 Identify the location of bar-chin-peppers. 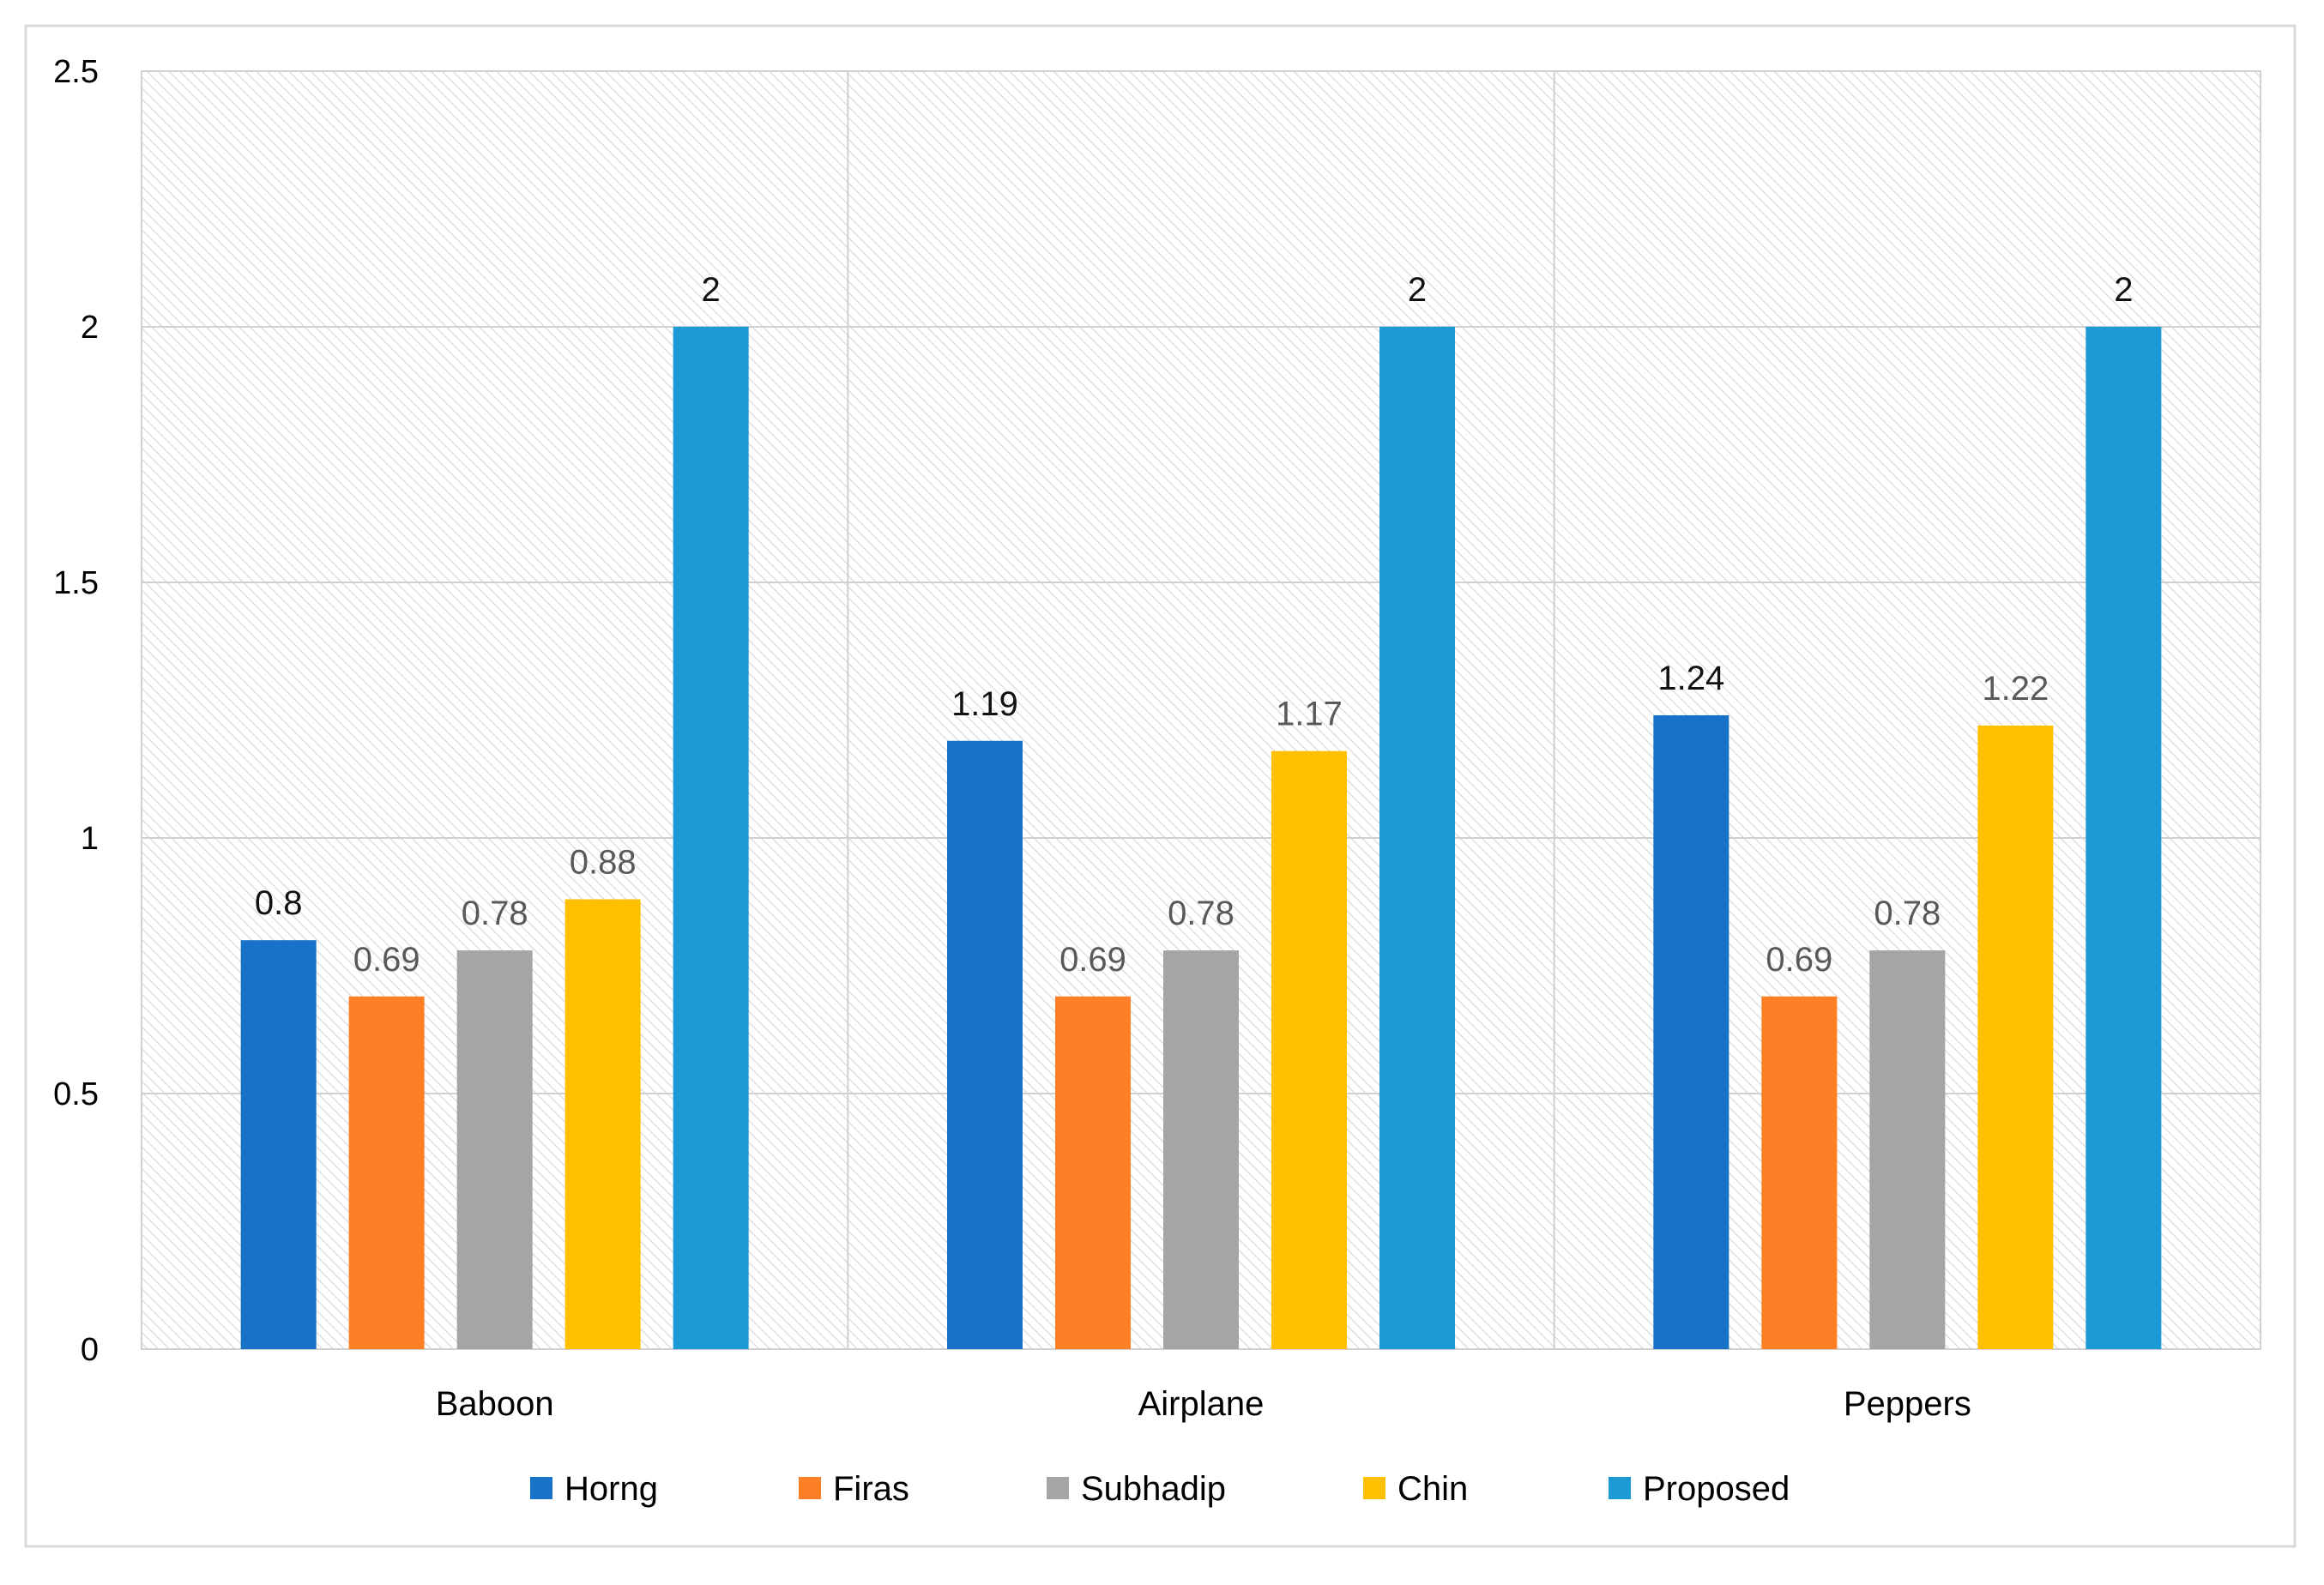
(2016, 1037).